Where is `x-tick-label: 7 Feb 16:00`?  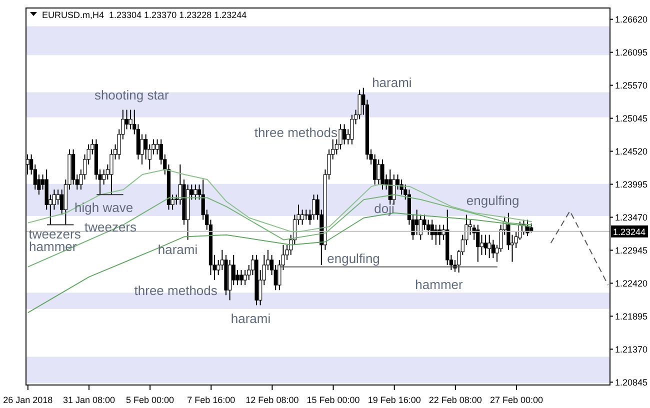
x-tick-label: 7 Feb 16:00 is located at coordinates (211, 400).